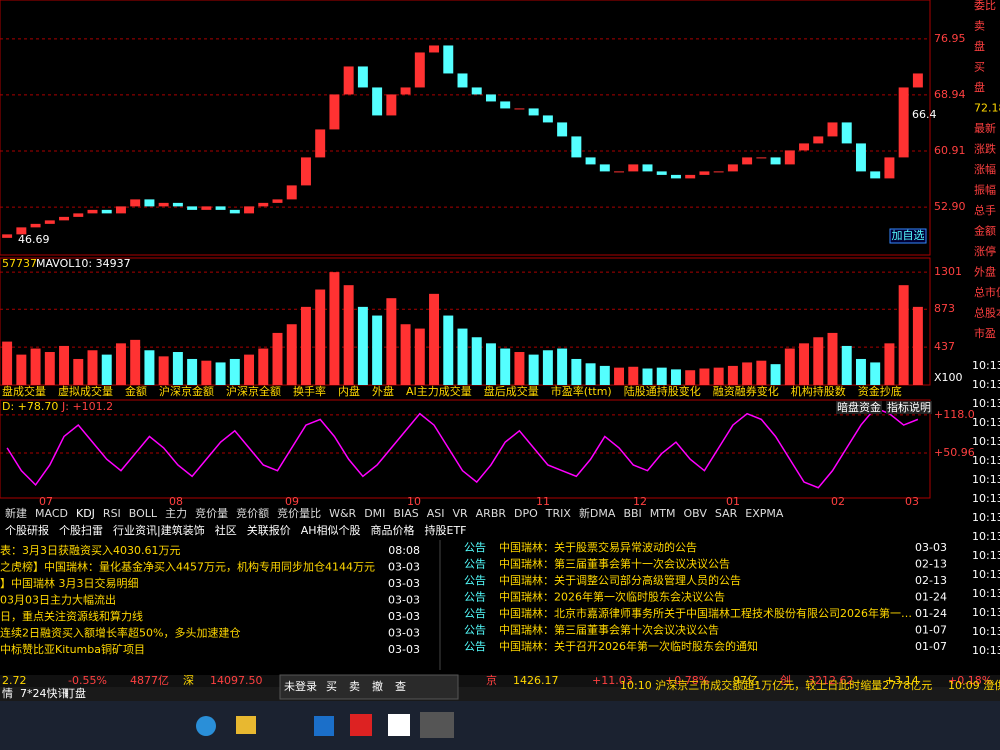 The image size is (1000, 750). Describe the element at coordinates (186, 391) in the screenshot. I see `volume-tab: 沪深京金额` at that location.